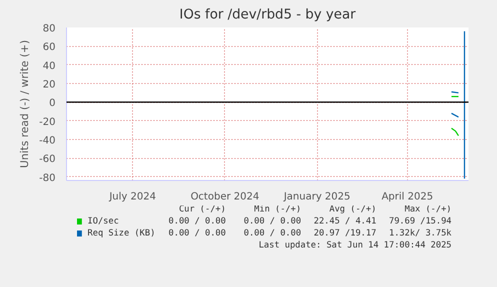  What do you see at coordinates (47, 140) in the screenshot?
I see `y-tick-label: -40` at bounding box center [47, 140].